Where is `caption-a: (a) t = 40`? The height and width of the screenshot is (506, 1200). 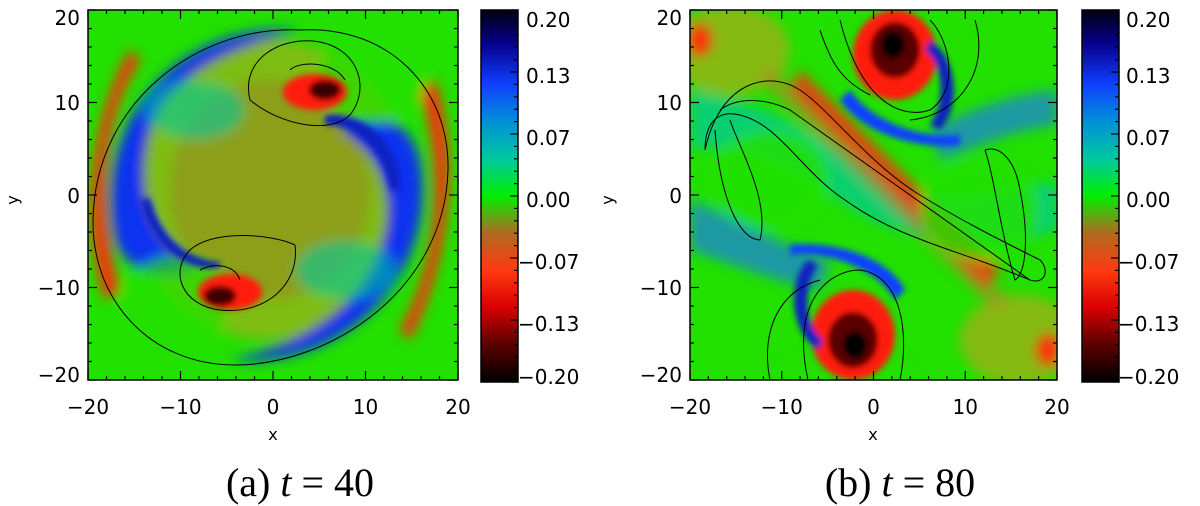 caption-a: (a) t = 40 is located at coordinates (300, 482).